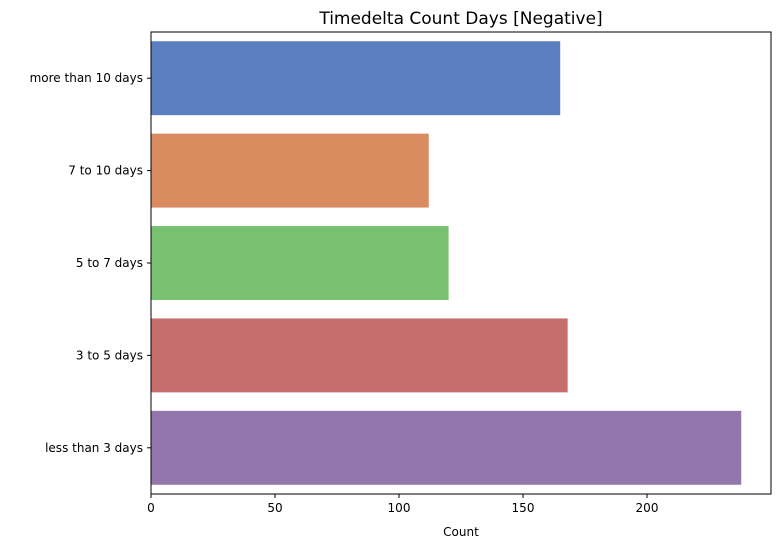  What do you see at coordinates (274, 508) in the screenshot?
I see `x-tick-label: 50` at bounding box center [274, 508].